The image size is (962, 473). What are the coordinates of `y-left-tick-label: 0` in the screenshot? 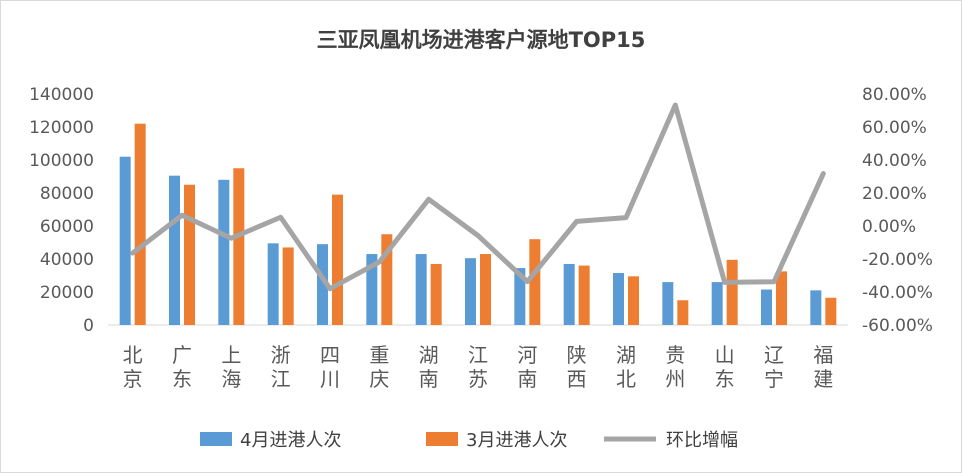 It's located at (88, 326).